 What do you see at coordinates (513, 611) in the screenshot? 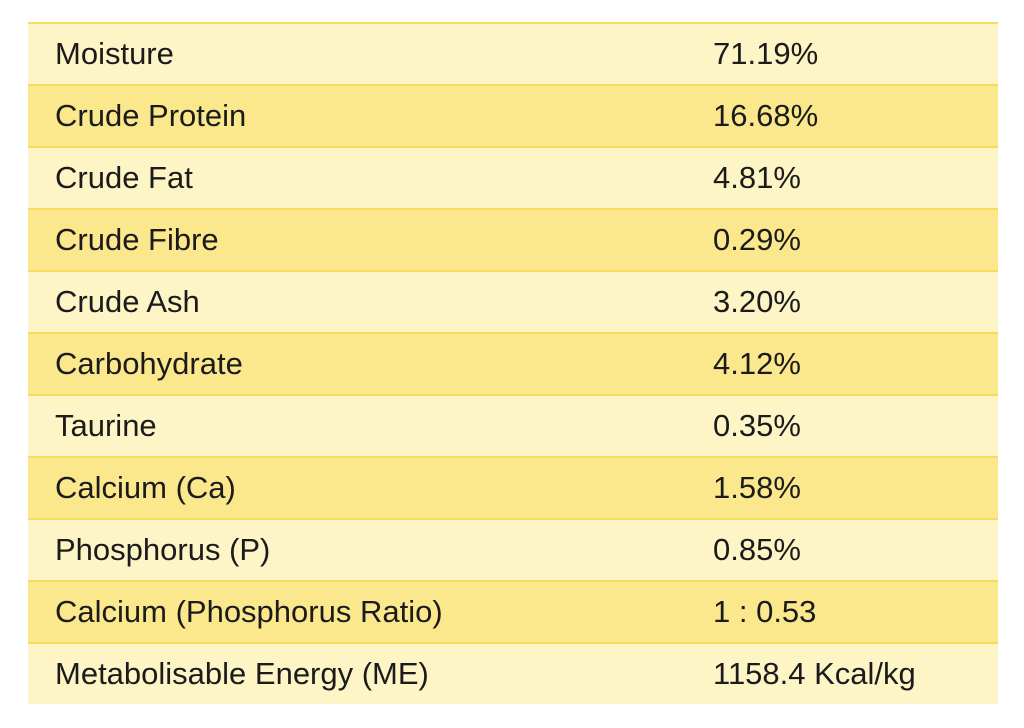
I see `table-row: Calcium (Phosphorus Ratio) 1 : 0.53` at bounding box center [513, 611].